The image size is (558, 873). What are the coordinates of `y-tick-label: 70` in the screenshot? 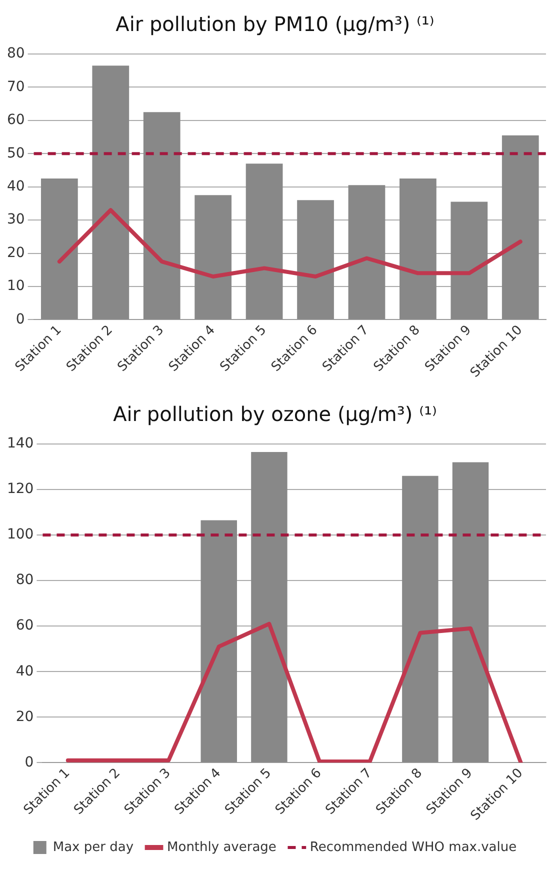 It's located at (15, 86).